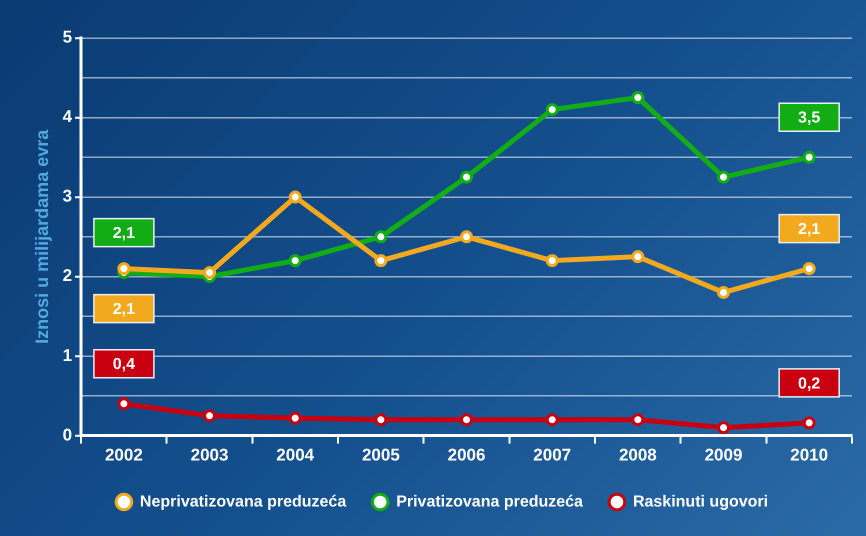 The width and height of the screenshot is (866, 536). I want to click on x-tick-label: 2004, so click(295, 454).